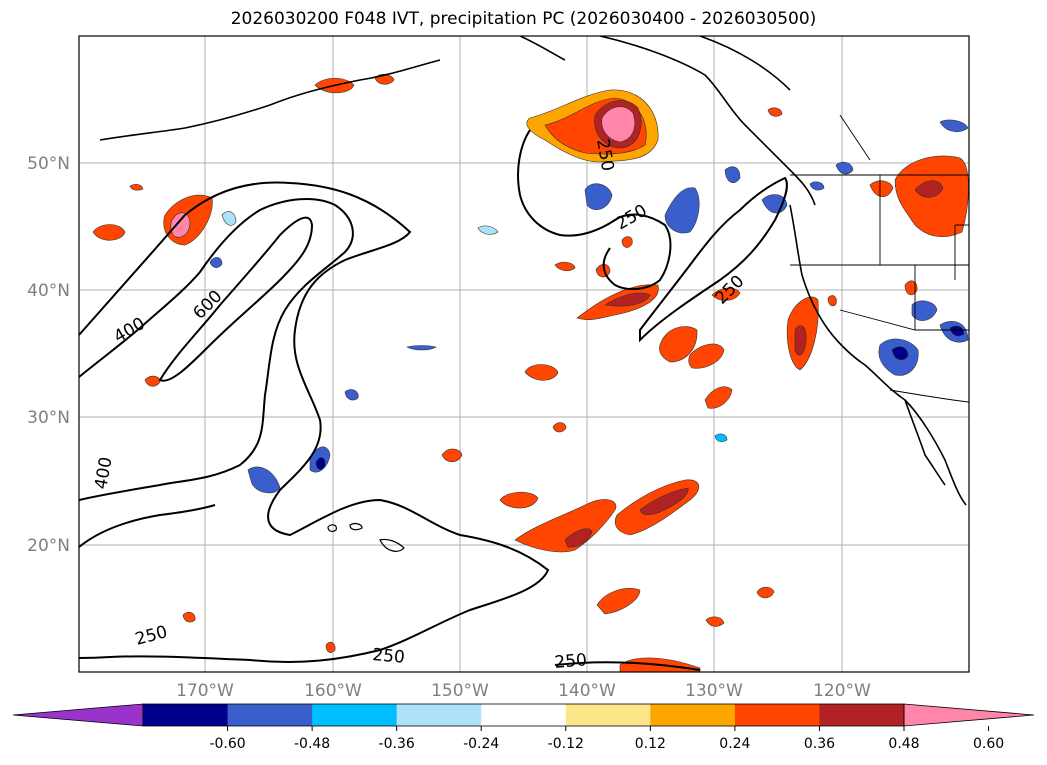  Describe the element at coordinates (566, 744) in the screenshot. I see `colorbar-tick-label: -0.12` at that location.